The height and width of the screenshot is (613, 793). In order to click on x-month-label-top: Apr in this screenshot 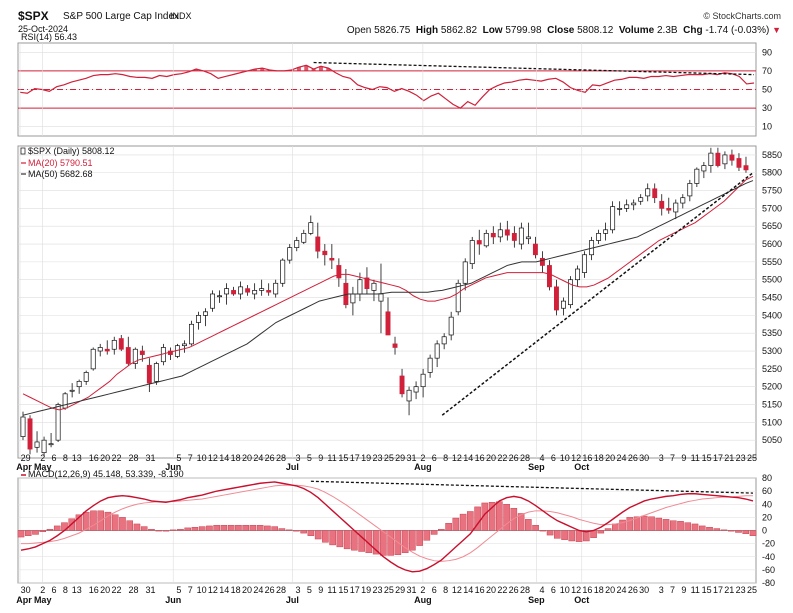, I will do `click(24, 467)`.